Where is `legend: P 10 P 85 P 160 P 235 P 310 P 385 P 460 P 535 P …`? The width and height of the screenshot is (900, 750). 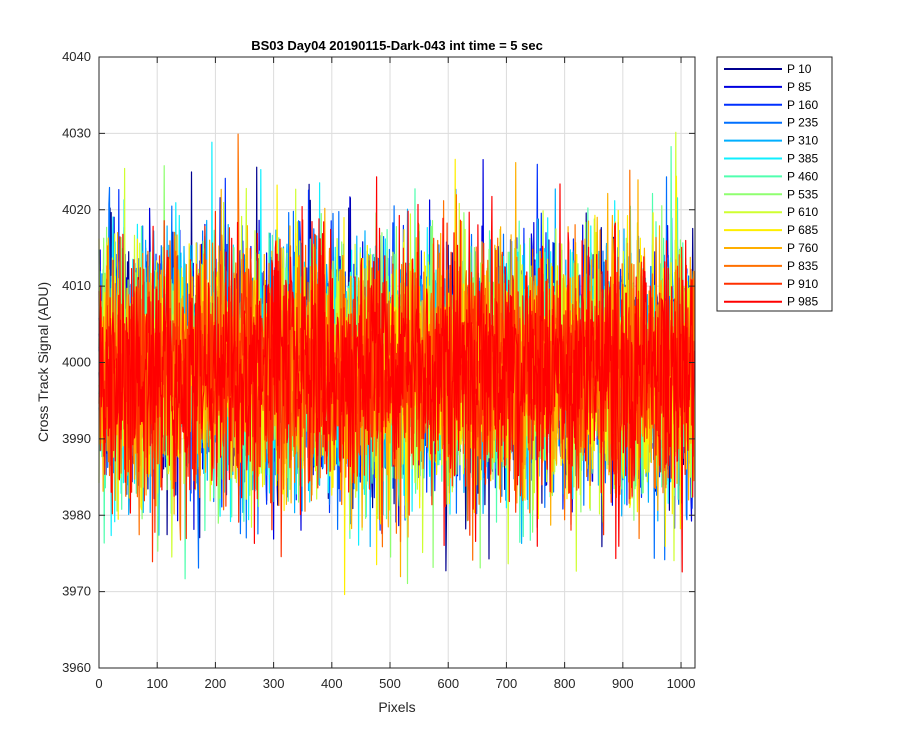
legend: P 10 P 85 P 160 P 235 P 310 P 385 P 460 P 535 P … is located at coordinates (774, 184).